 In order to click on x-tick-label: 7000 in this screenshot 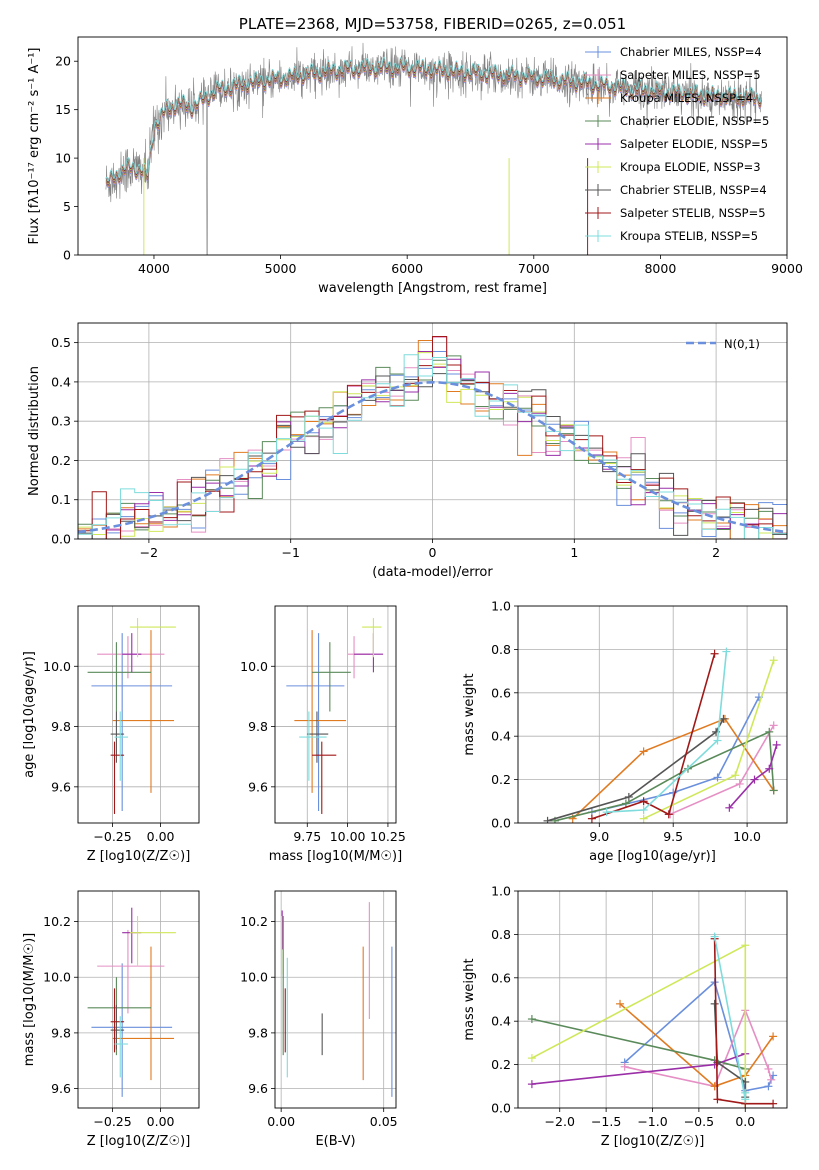, I will do `click(534, 268)`.